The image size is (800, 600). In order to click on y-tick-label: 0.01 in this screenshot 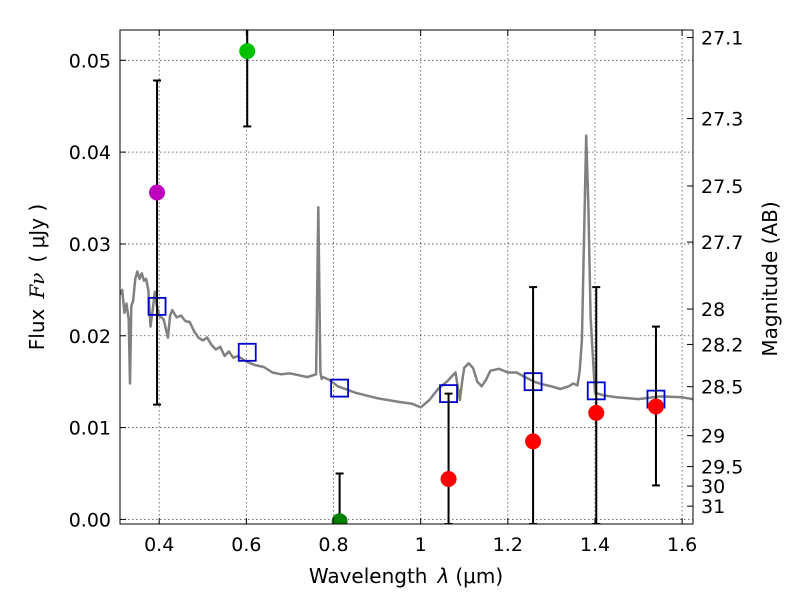, I will do `click(90, 429)`.